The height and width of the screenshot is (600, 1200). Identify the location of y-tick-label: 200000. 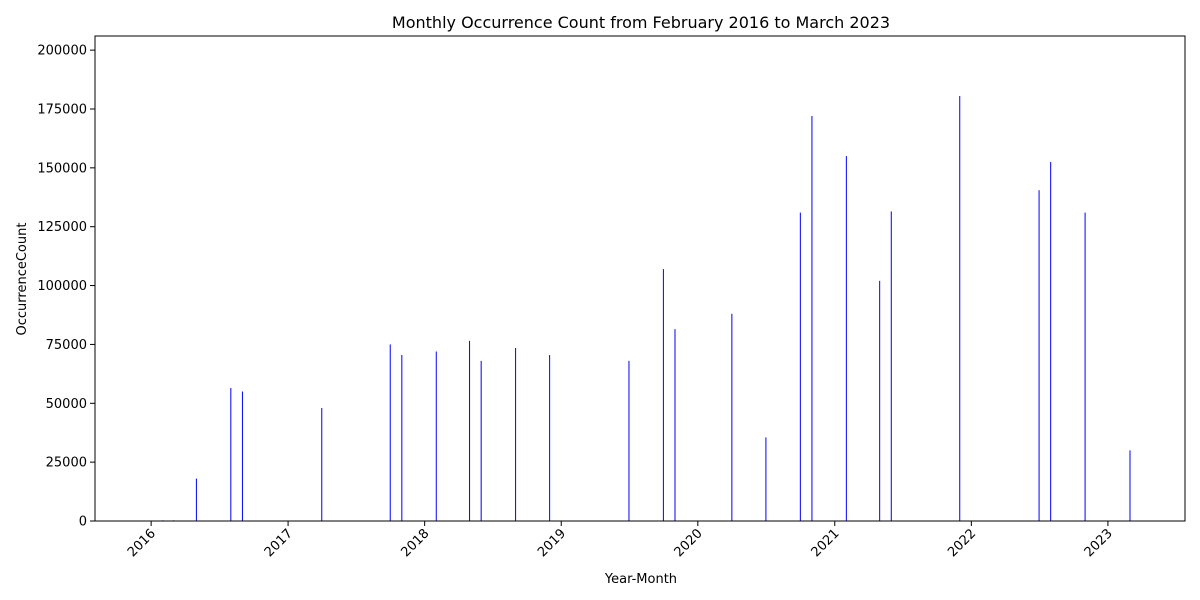
(62, 51).